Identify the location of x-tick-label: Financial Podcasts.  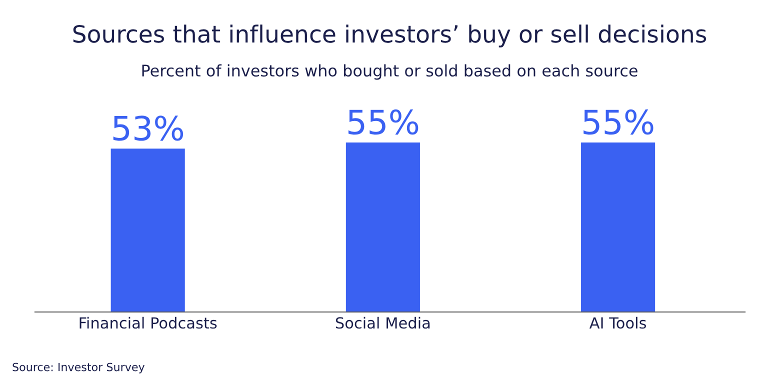
(148, 322).